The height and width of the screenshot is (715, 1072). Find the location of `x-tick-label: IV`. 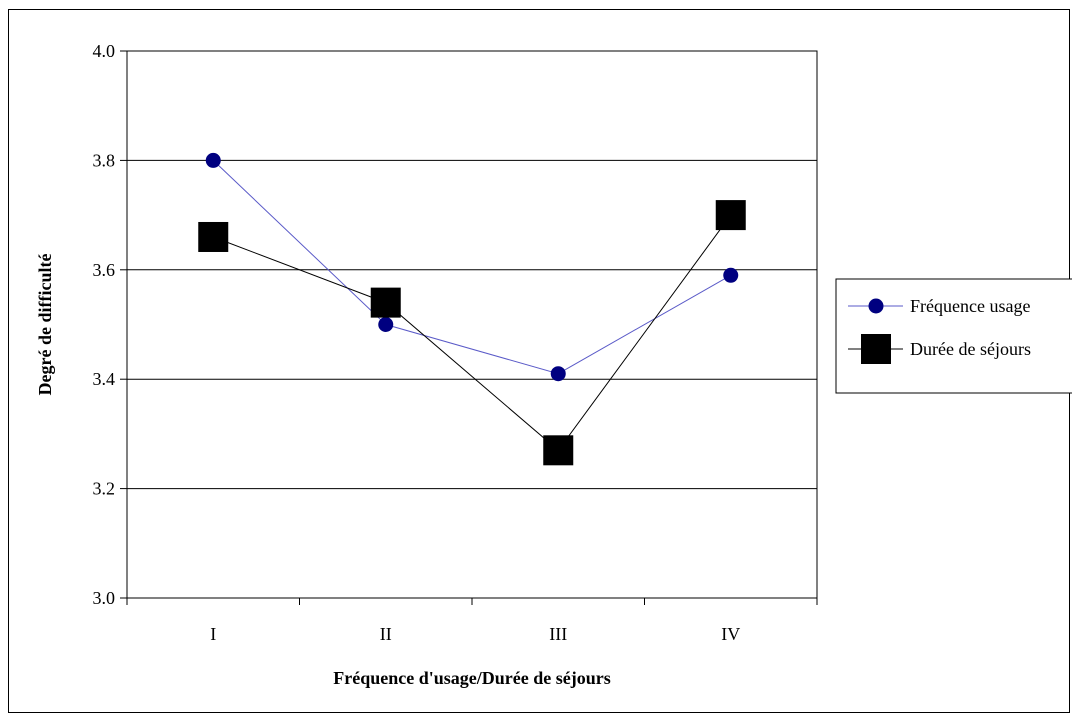

x-tick-label: IV is located at coordinates (730, 634).